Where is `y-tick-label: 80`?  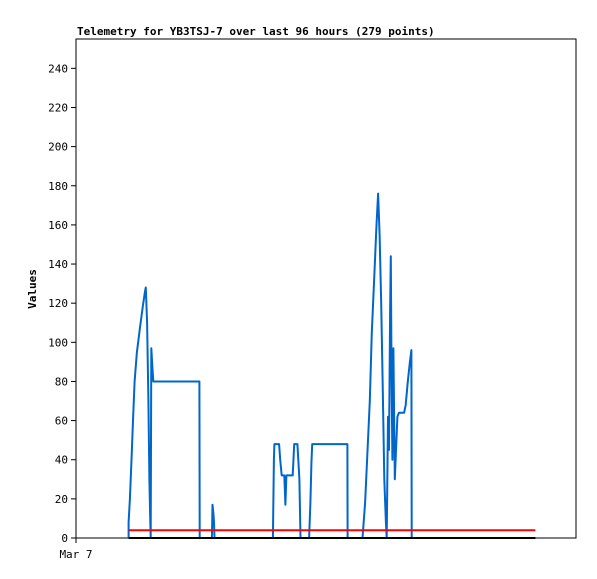 y-tick-label: 80 is located at coordinates (61, 381).